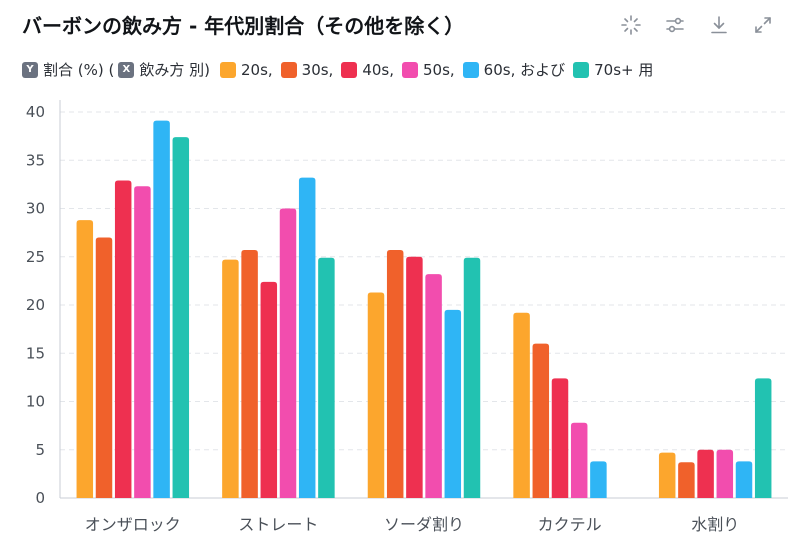 The height and width of the screenshot is (550, 800). I want to click on legend-item: 60s, および, so click(514, 69).